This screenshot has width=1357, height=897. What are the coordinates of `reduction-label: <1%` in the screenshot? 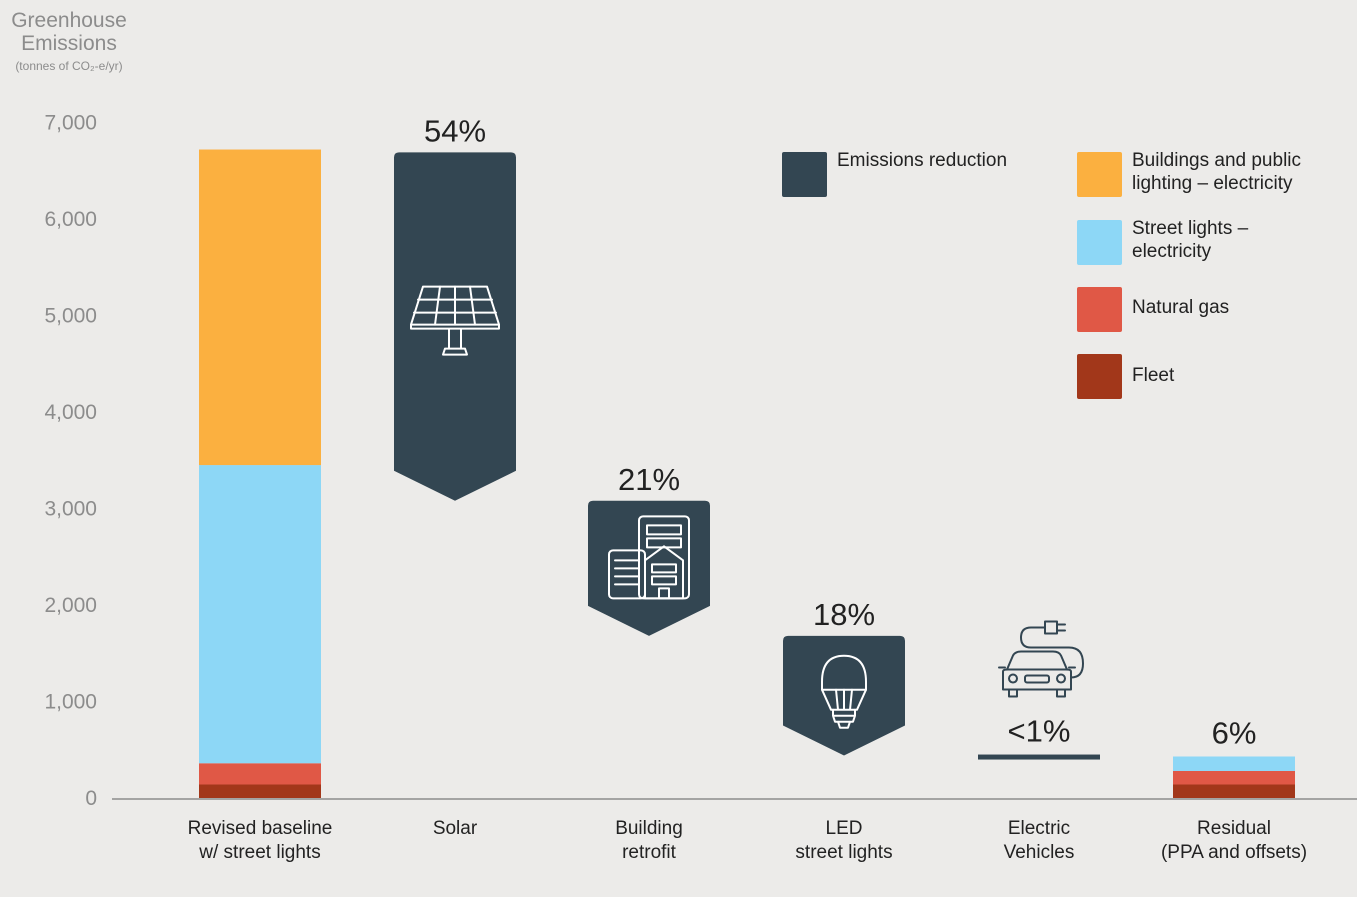 It's located at (1039, 731).